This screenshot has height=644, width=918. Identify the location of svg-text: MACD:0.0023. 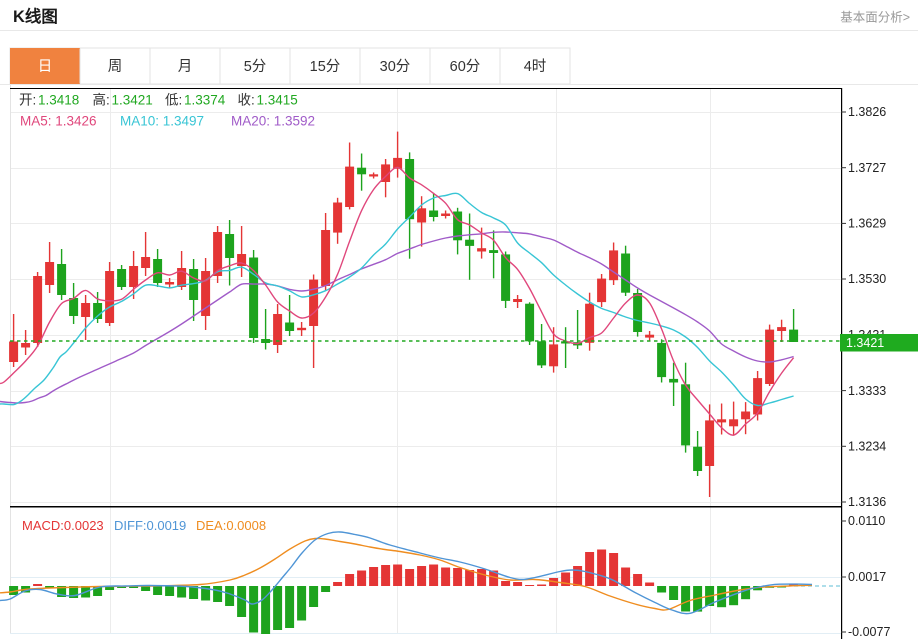
(63, 525).